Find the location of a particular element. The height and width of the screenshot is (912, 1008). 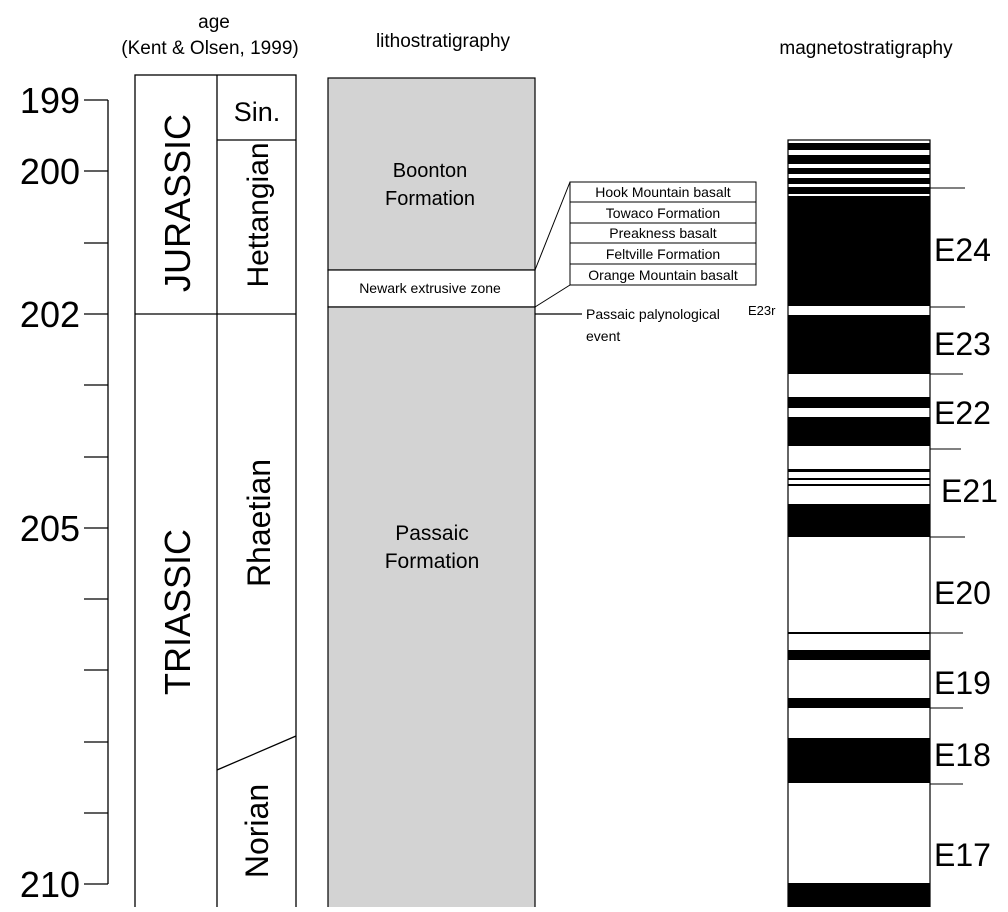

period-triassic: TRIASSIC is located at coordinates (177, 612).